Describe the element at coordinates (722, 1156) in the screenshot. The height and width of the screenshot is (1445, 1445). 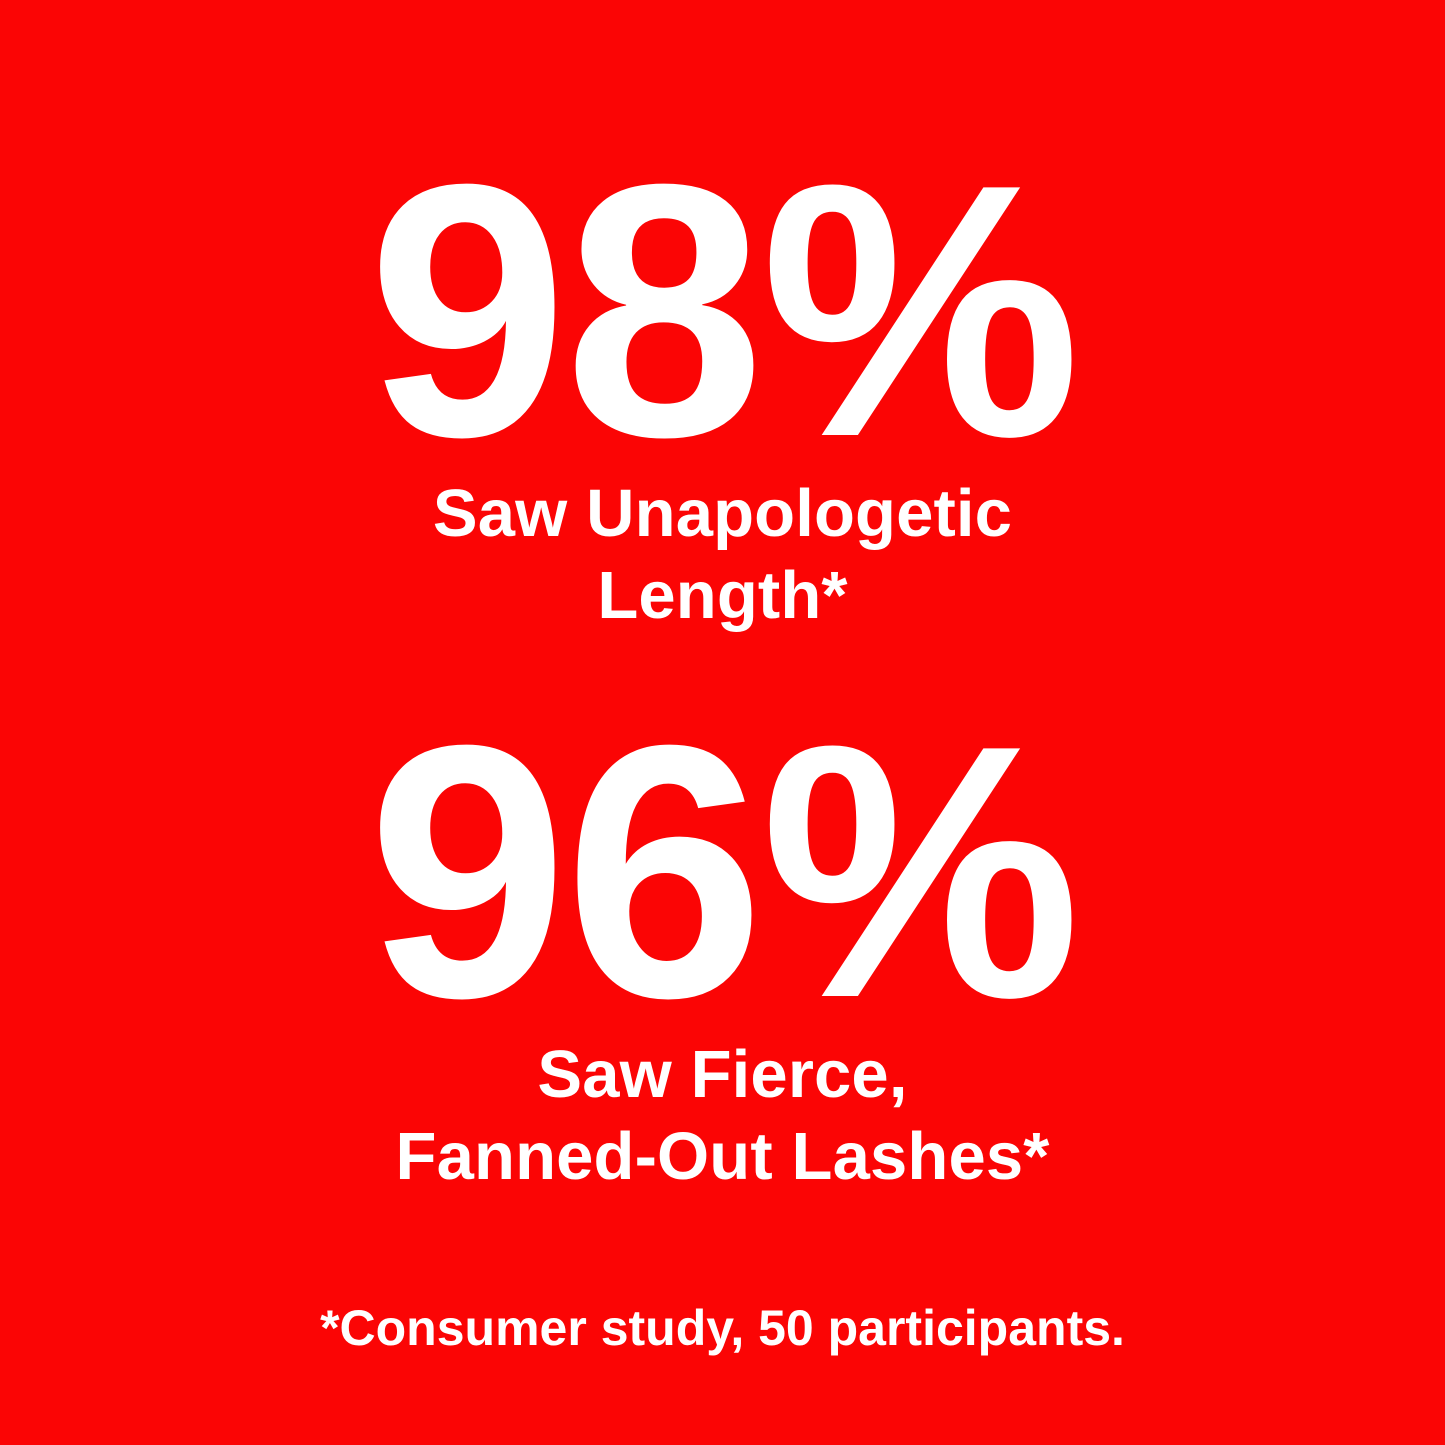
I see `stat-label-lashes-line-2: Fanned-Out Lashes*` at that location.